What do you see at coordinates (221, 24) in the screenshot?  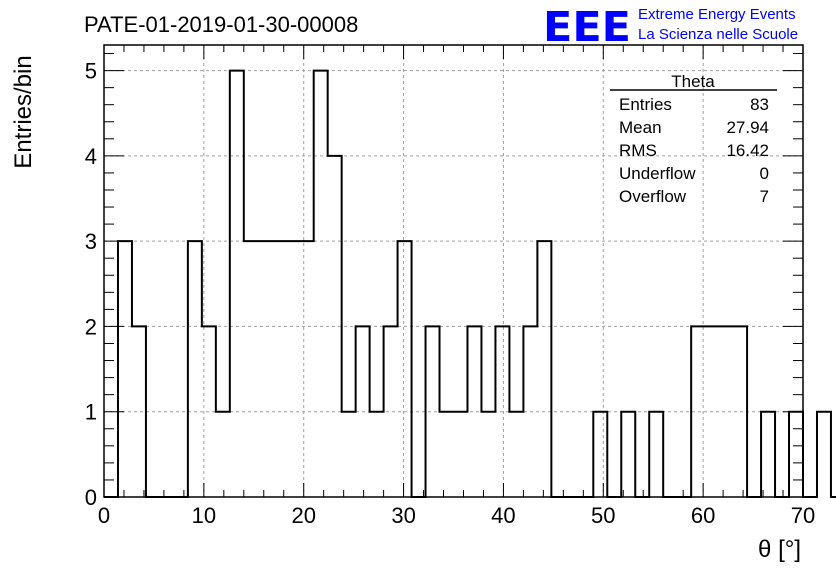 I see `run-title: PATE-01-2019-01-30-00008` at bounding box center [221, 24].